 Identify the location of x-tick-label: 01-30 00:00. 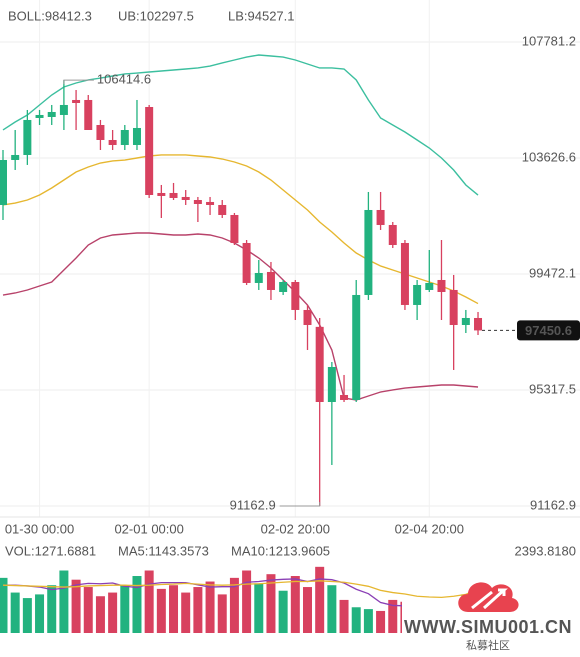
(39, 528).